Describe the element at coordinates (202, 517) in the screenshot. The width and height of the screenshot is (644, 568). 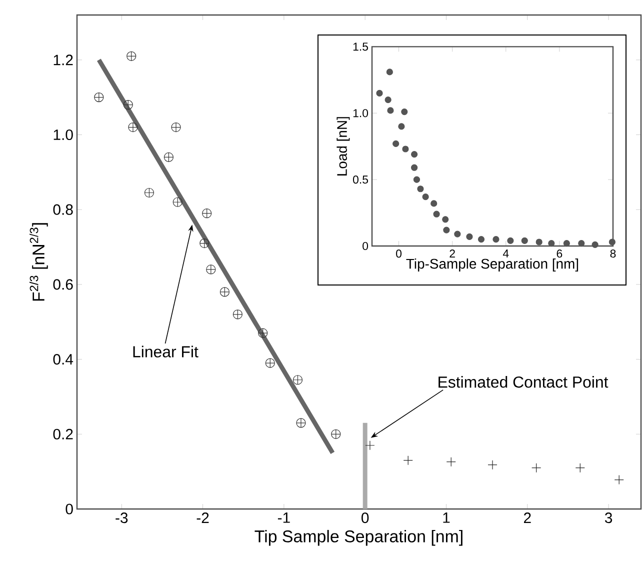
I see `x-tick-label: -2` at that location.